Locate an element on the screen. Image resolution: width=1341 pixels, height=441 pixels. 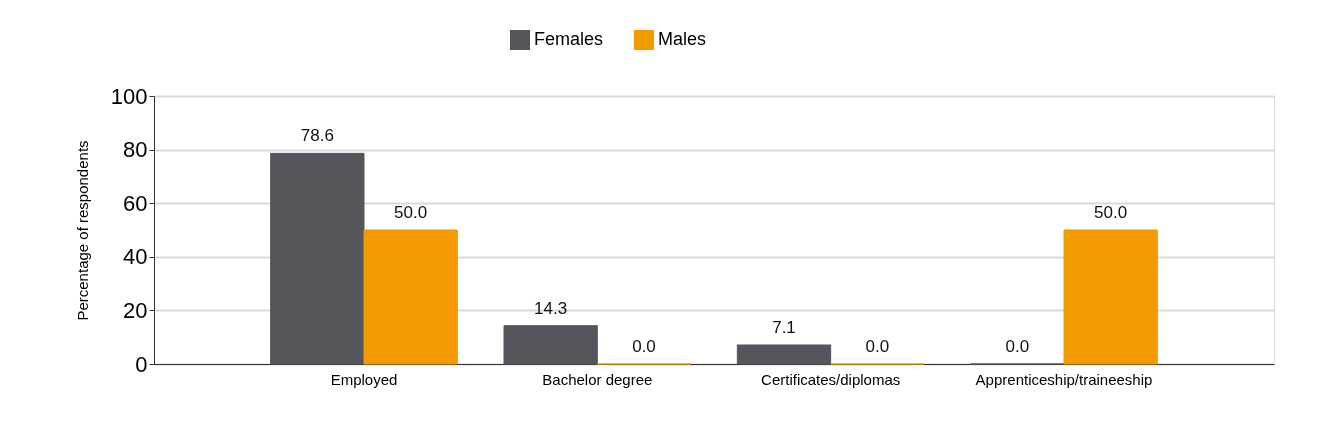
legend-label: Females is located at coordinates (569, 39).